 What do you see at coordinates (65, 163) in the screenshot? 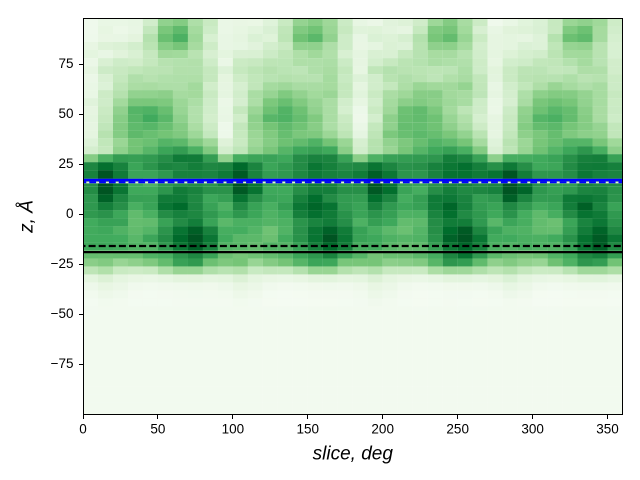
I see `svg-text: 25` at bounding box center [65, 163].